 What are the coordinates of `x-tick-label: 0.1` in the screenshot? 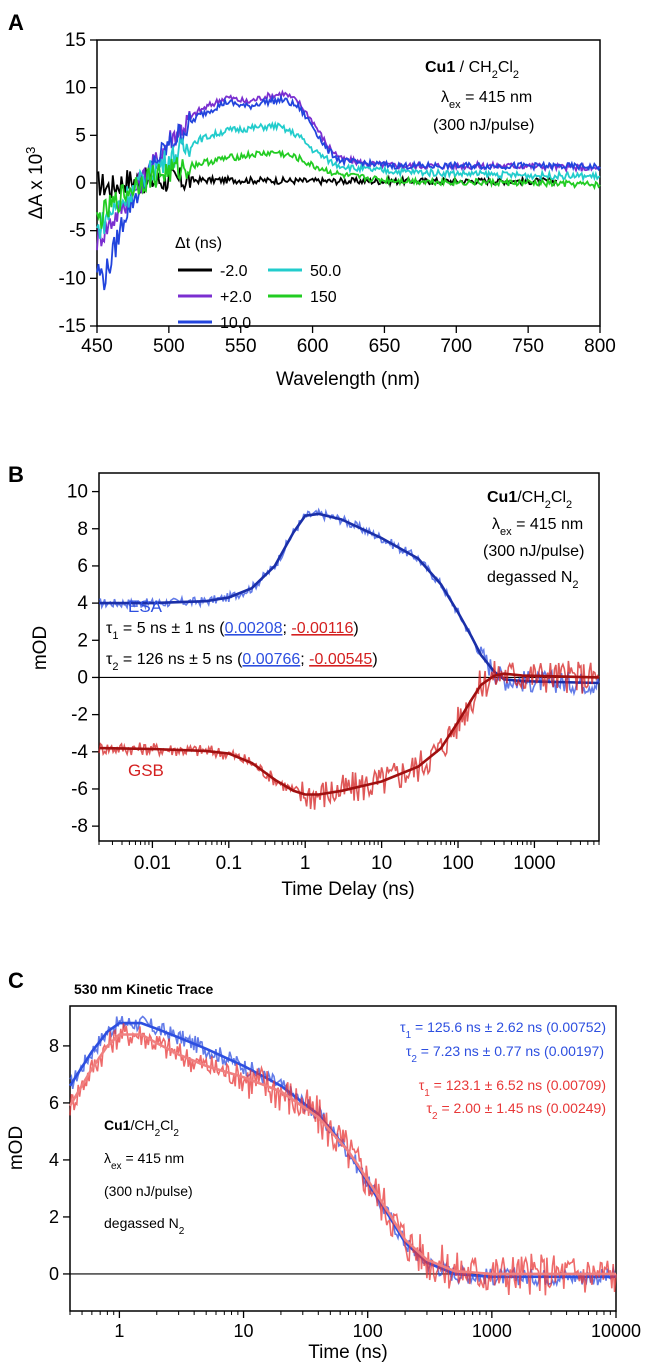 It's located at (229, 863).